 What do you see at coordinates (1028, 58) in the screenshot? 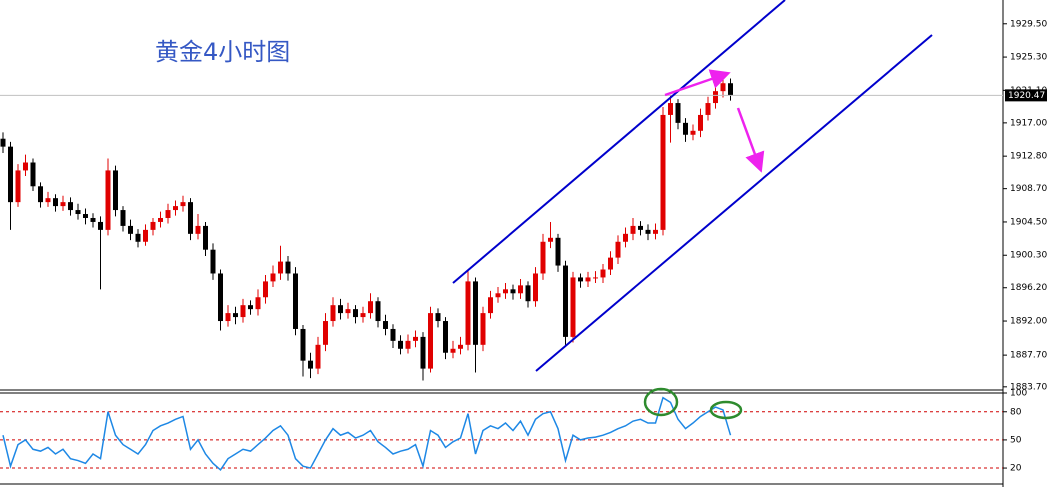
I see `y-tick-label: 1925.30` at bounding box center [1028, 58].